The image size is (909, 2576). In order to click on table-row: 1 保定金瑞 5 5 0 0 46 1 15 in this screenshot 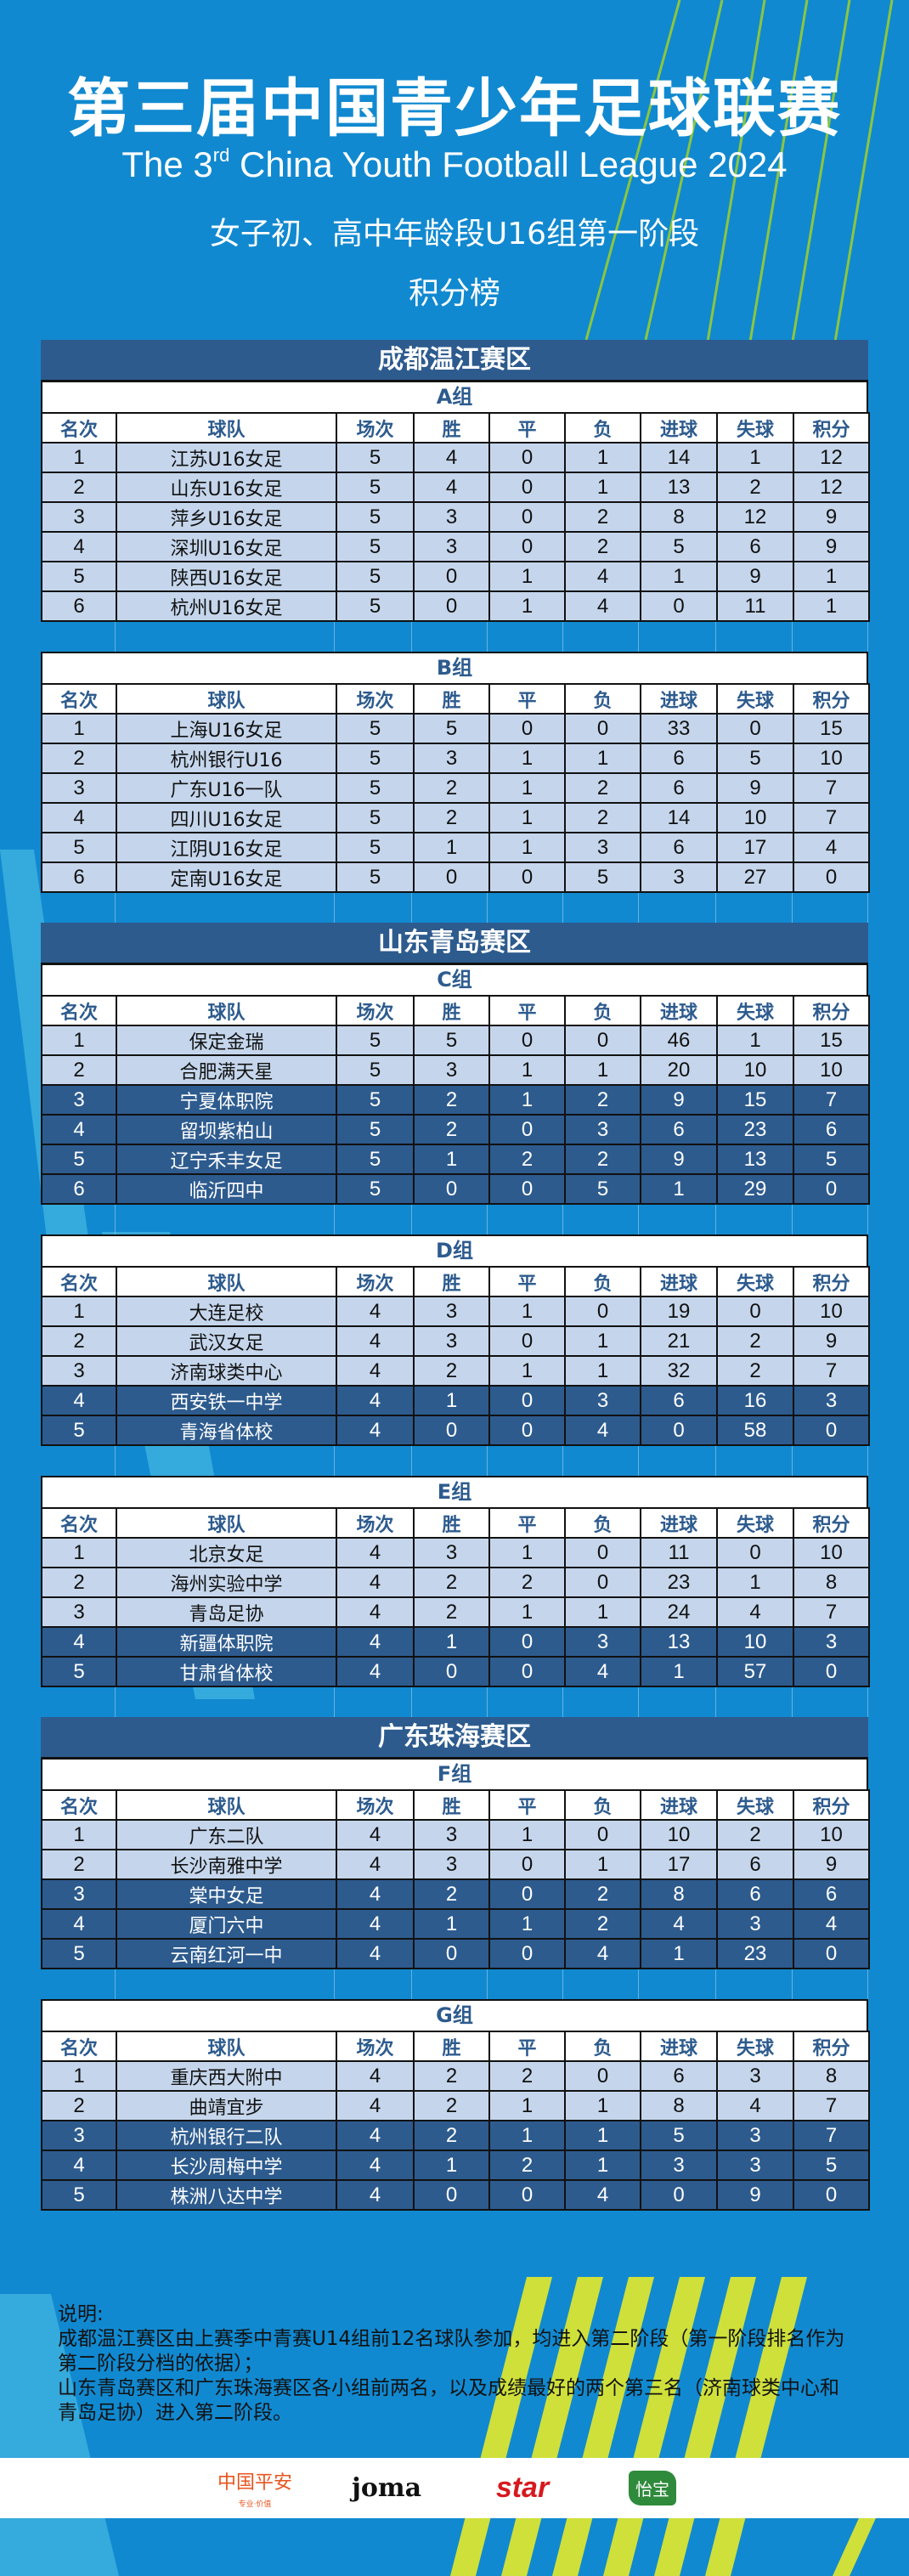, I will do `click(455, 1040)`.